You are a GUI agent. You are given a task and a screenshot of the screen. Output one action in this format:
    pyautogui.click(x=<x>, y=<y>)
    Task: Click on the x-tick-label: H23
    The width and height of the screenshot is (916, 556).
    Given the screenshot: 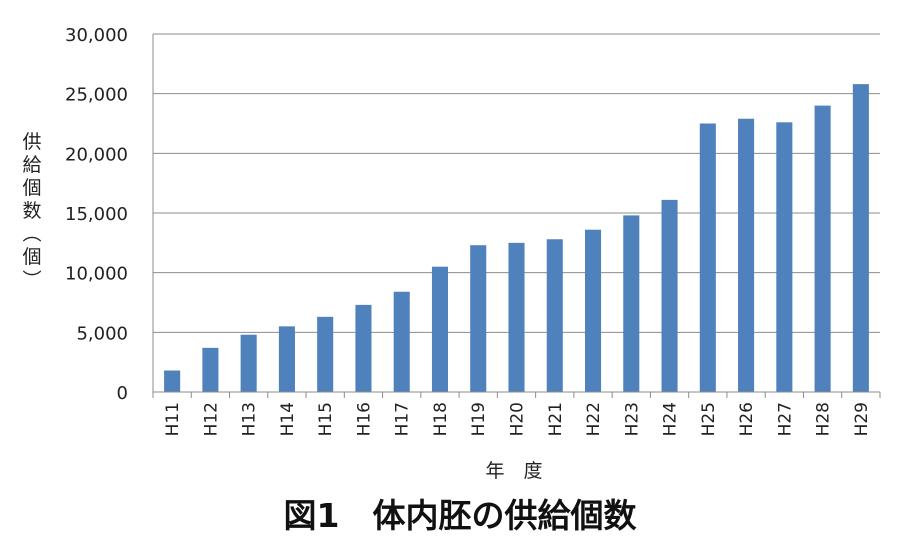 What is the action you would take?
    pyautogui.click(x=632, y=419)
    